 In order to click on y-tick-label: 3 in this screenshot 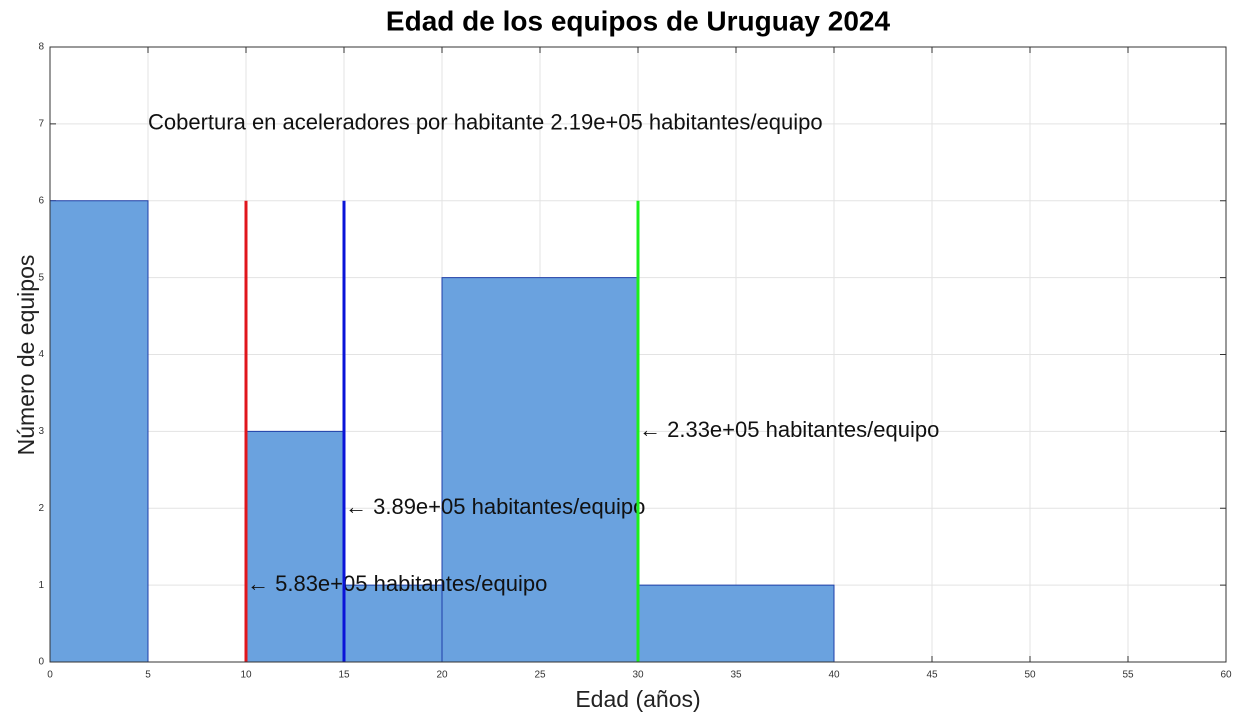, I will do `click(41, 431)`.